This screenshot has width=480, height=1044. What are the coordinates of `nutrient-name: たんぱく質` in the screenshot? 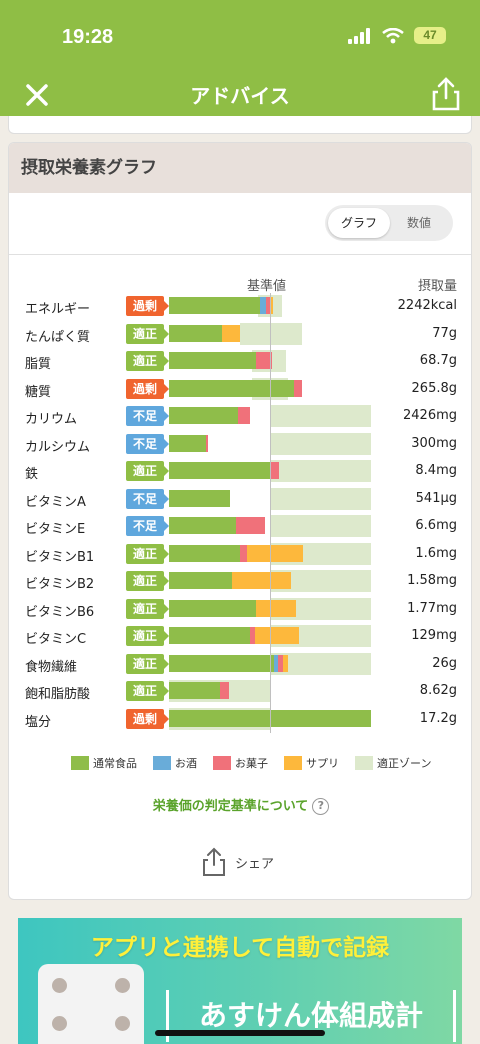 It's located at (58, 337).